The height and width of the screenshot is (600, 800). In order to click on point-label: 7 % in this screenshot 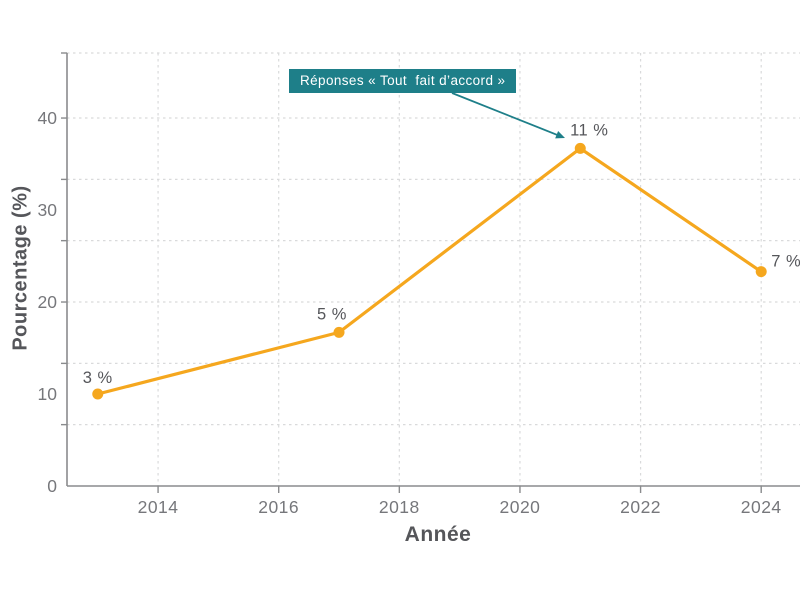, I will do `click(785, 262)`.